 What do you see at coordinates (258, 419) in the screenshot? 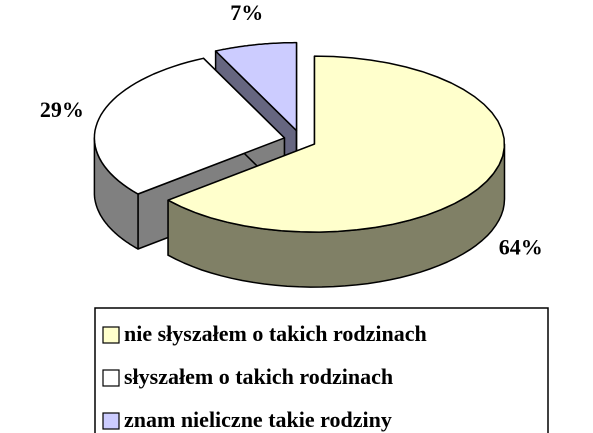
I see `legend-label: znam nieliczne takie rodziny` at bounding box center [258, 419].